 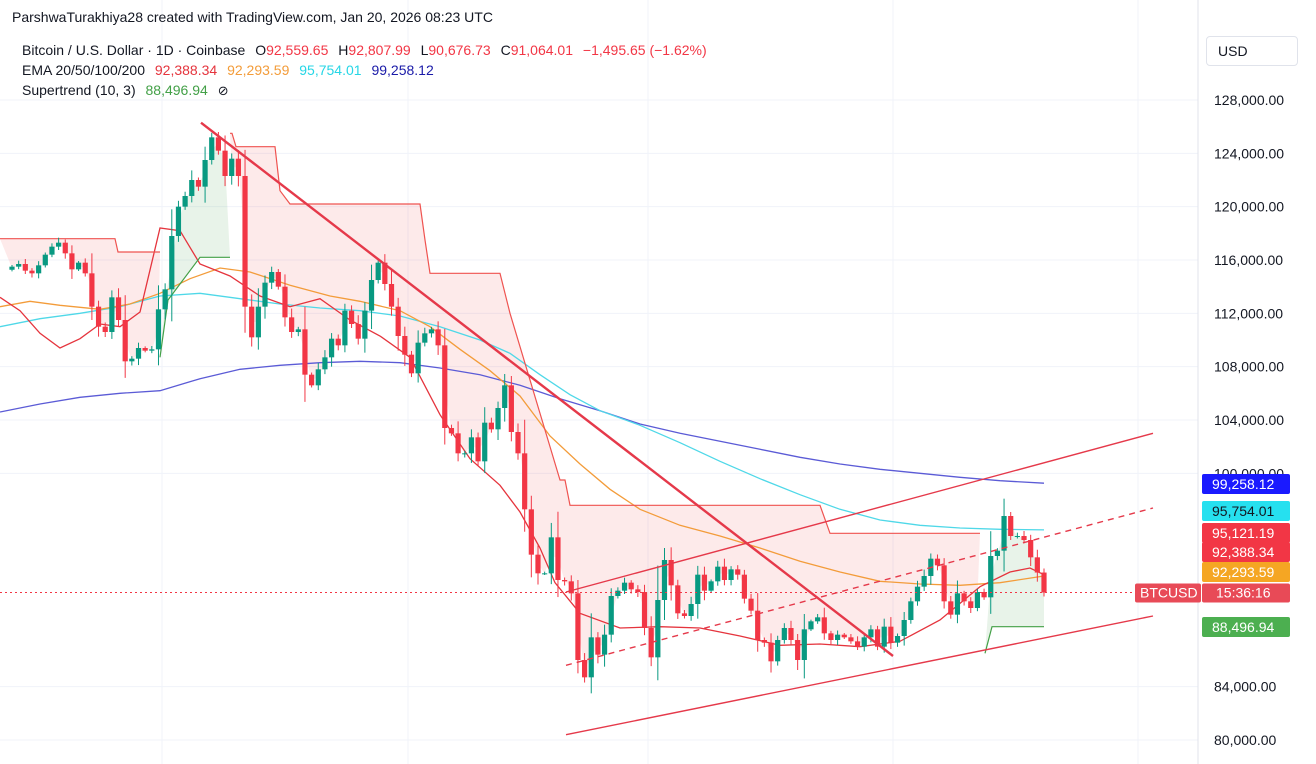 What do you see at coordinates (134, 50) in the screenshot?
I see `symbol-title: Bitcoin / U.S. Dollar · 1D · Coinbase` at bounding box center [134, 50].